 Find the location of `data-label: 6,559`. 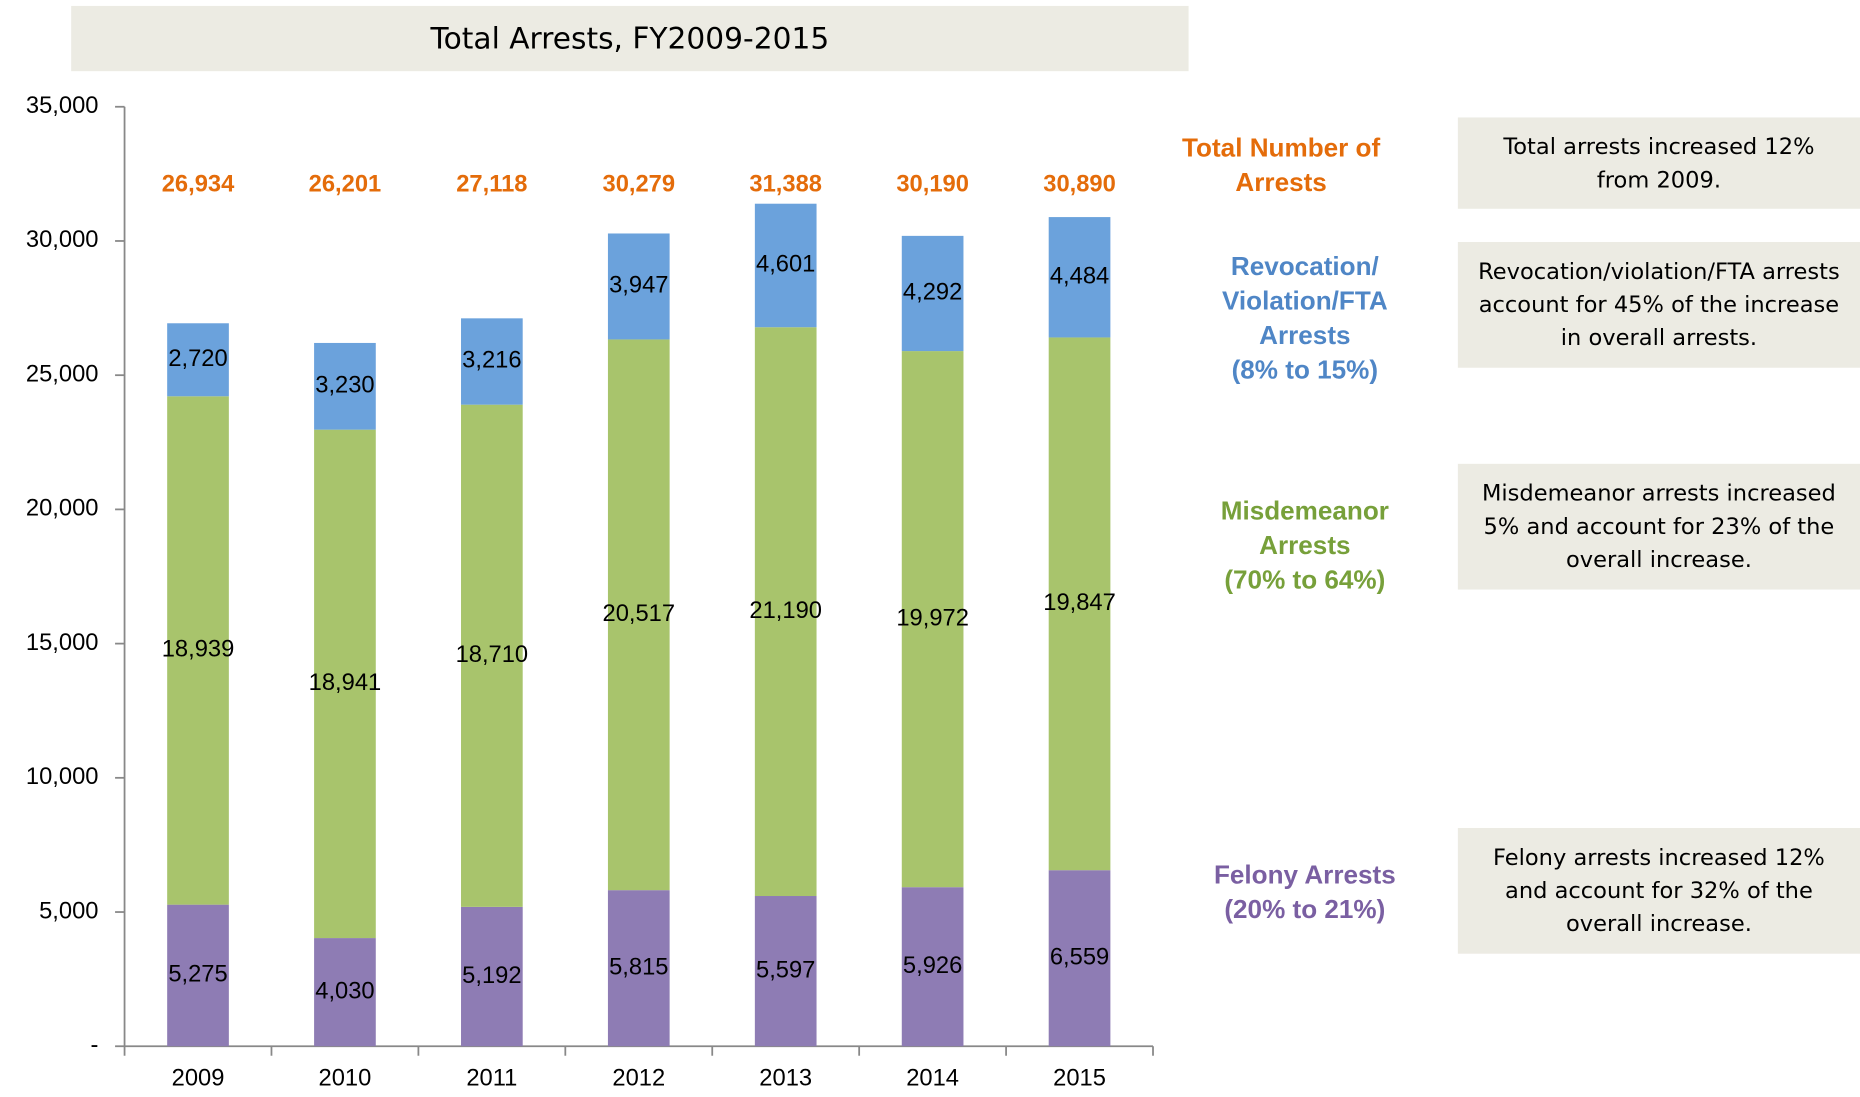

data-label: 6,559 is located at coordinates (1079, 957).